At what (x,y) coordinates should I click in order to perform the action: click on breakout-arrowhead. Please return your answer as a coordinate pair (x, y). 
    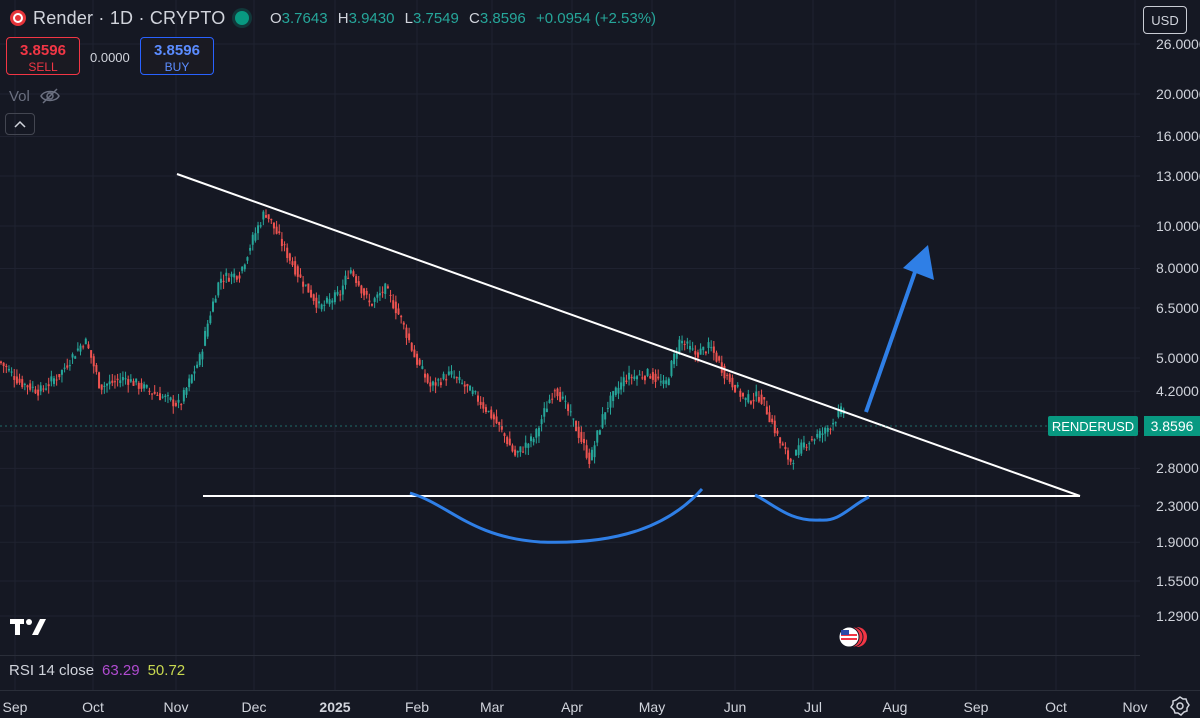
    Looking at the image, I should click on (918, 262).